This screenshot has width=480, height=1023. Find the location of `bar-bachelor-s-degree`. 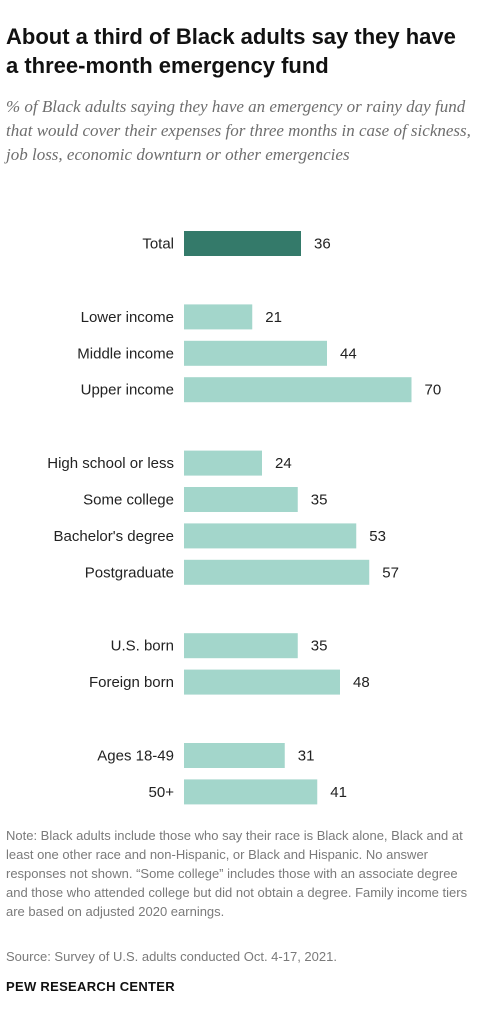

bar-bachelor-s-degree is located at coordinates (270, 536).